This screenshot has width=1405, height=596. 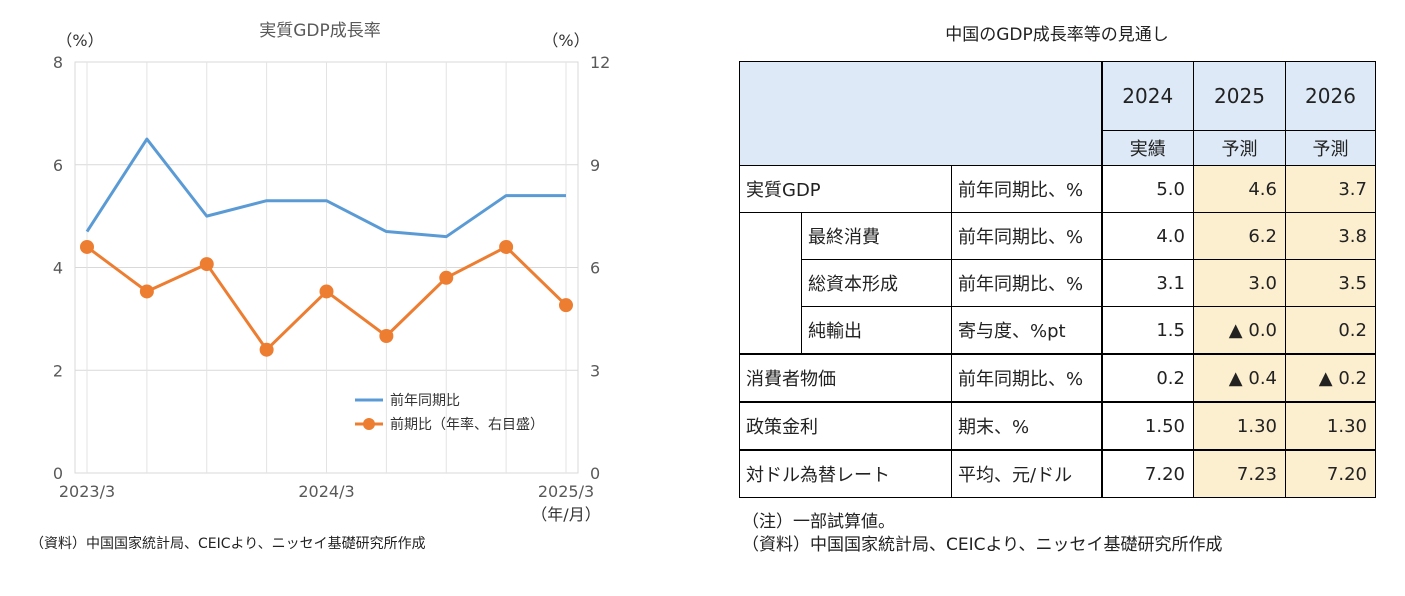 What do you see at coordinates (876, 283) in the screenshot?
I see `row-label: 総資本形成` at bounding box center [876, 283].